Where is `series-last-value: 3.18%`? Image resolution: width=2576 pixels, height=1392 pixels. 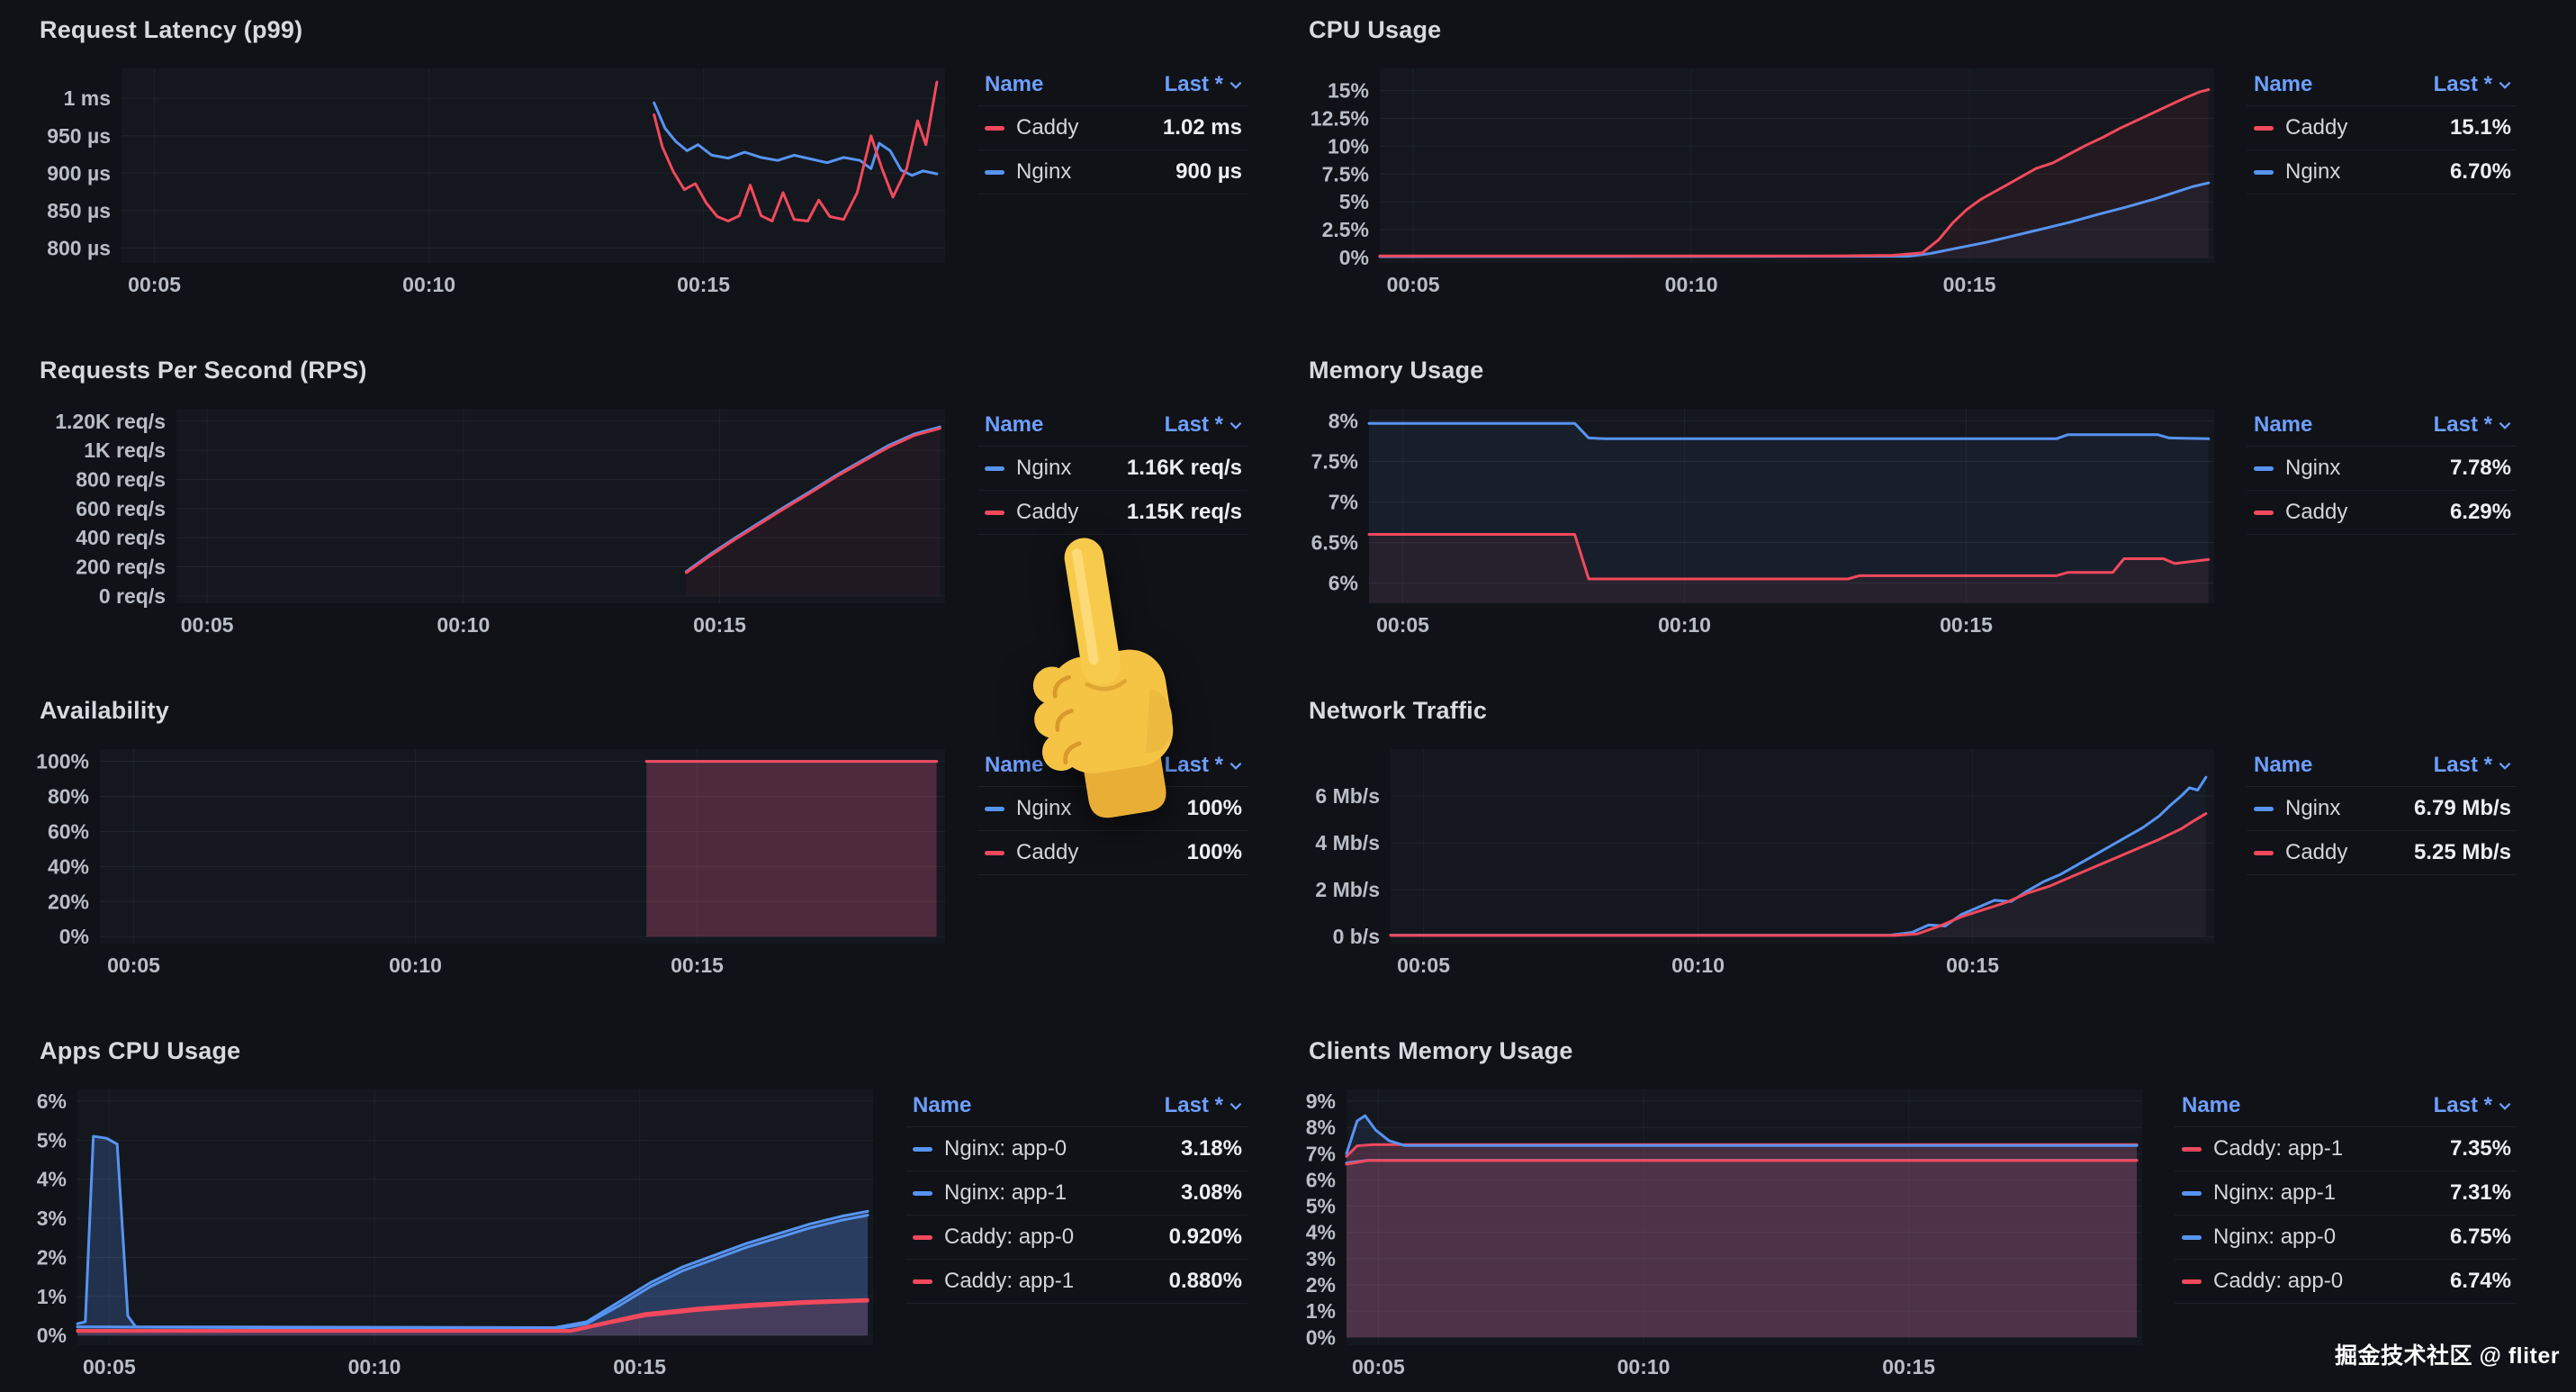 series-last-value: 3.18% is located at coordinates (1211, 1148).